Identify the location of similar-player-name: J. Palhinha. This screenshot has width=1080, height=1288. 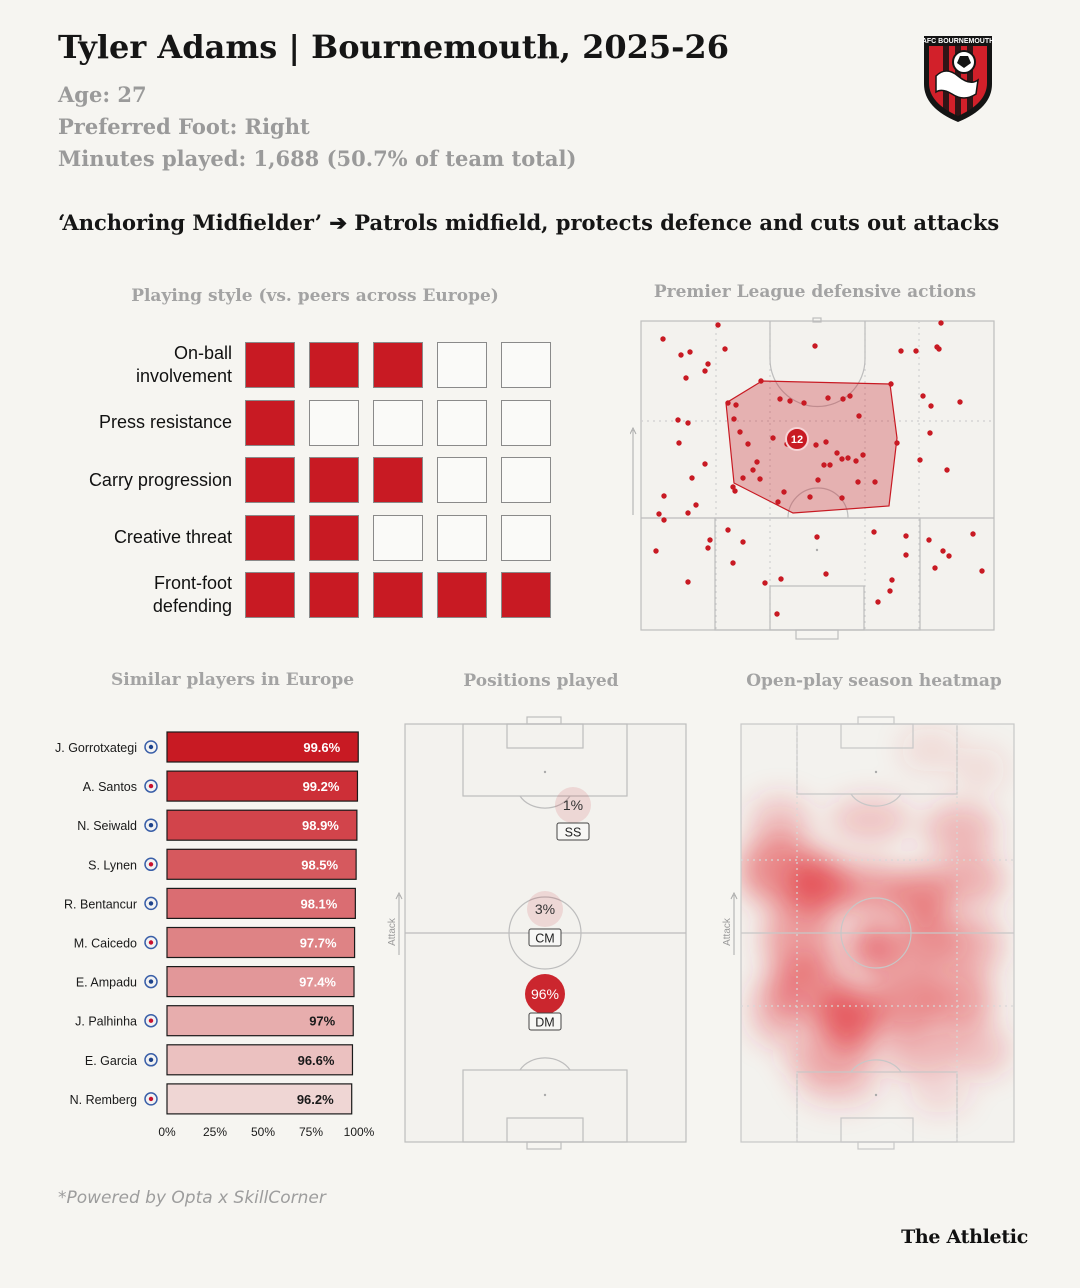
(106, 1022).